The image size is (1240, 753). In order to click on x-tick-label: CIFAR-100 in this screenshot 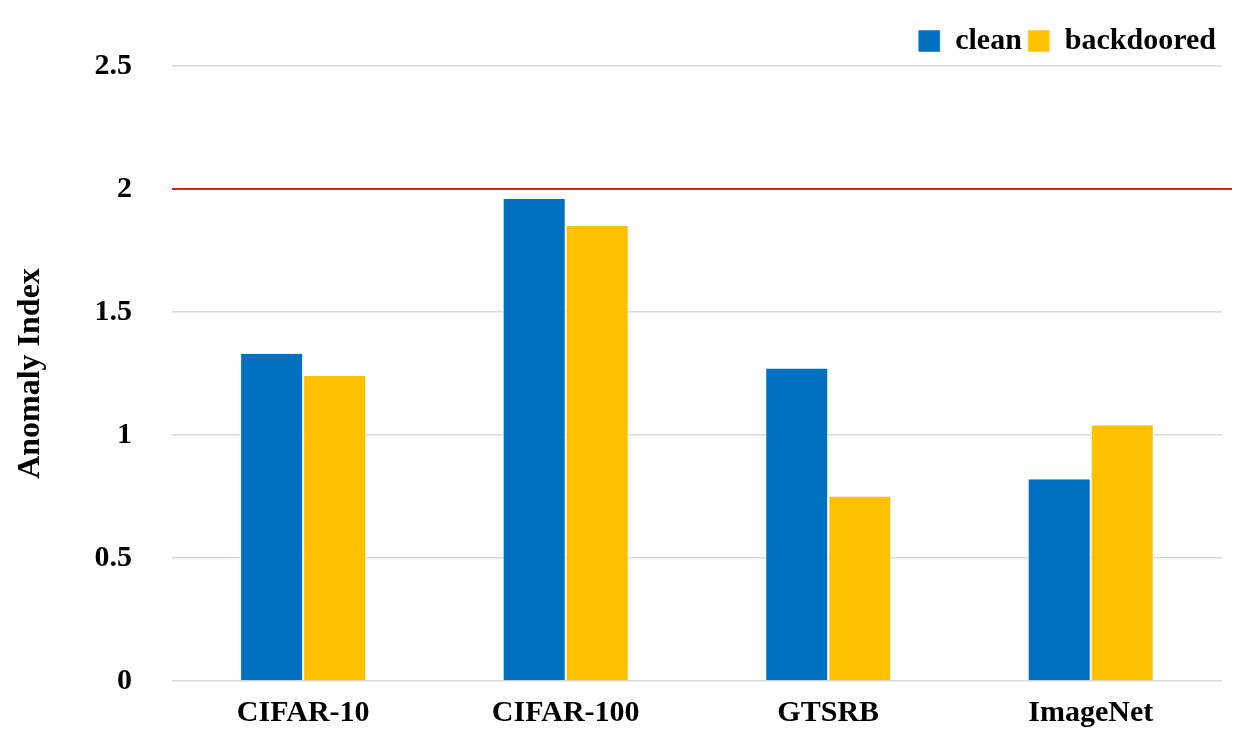, I will do `click(565, 710)`.